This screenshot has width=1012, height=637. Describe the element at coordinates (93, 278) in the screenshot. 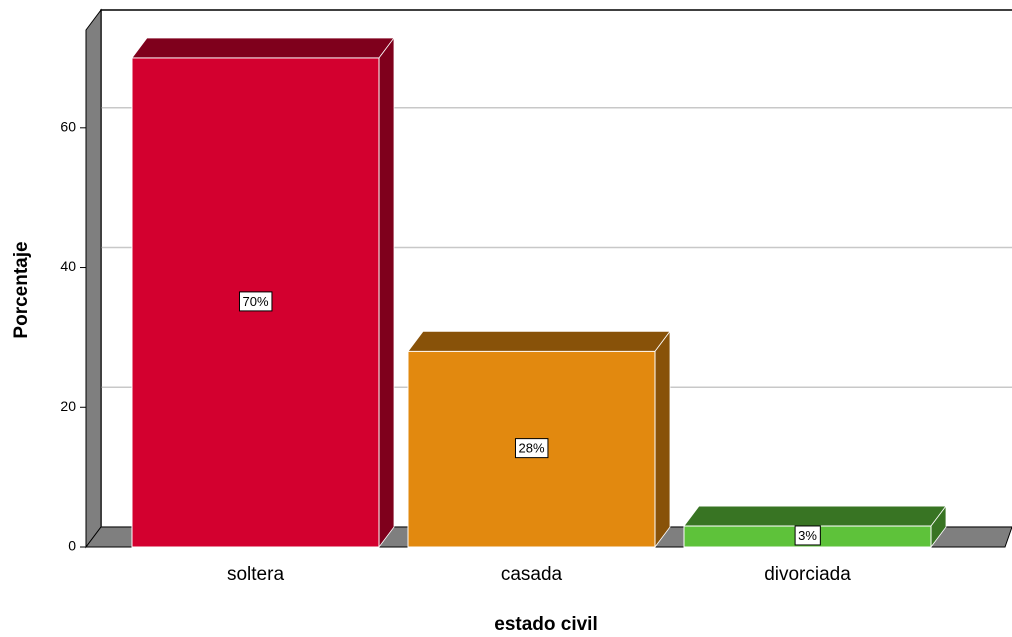

I see `left-wall` at that location.